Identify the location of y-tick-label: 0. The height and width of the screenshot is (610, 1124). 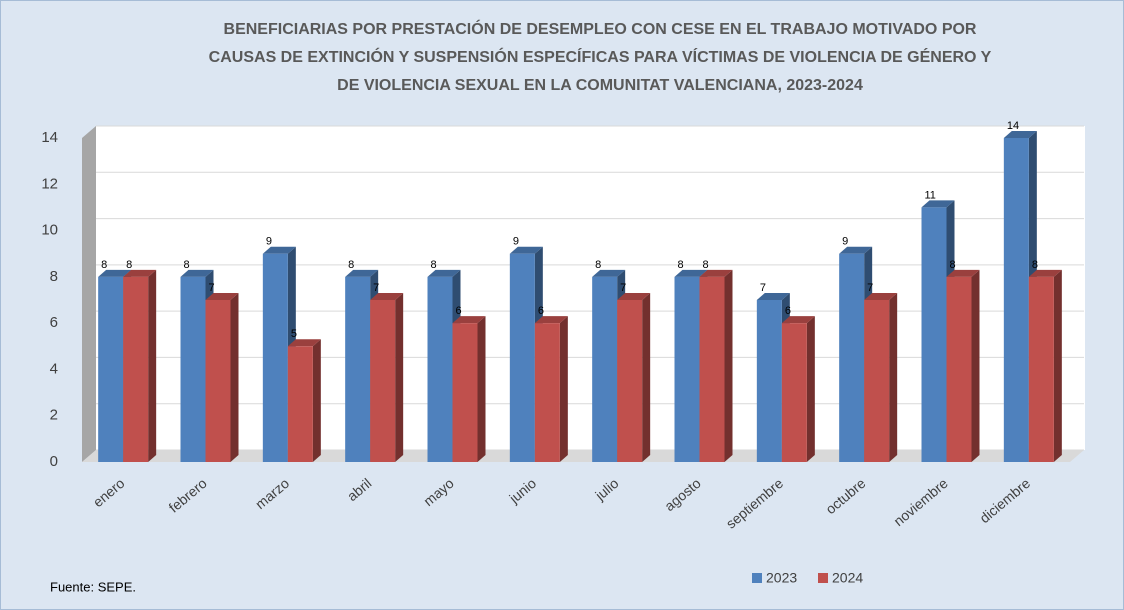
(54, 461).